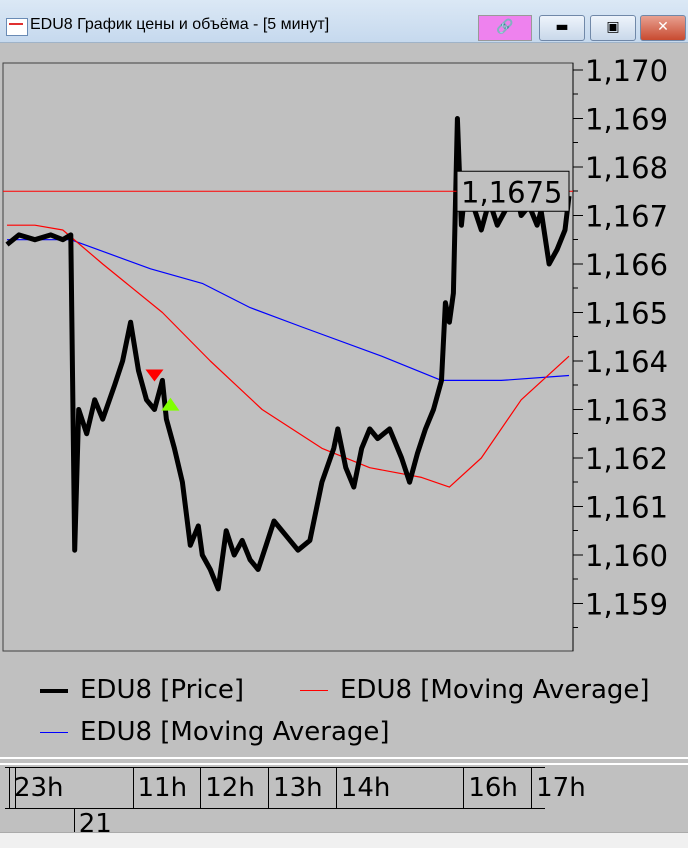  I want to click on y-tick-label: 1,166, so click(626, 265).